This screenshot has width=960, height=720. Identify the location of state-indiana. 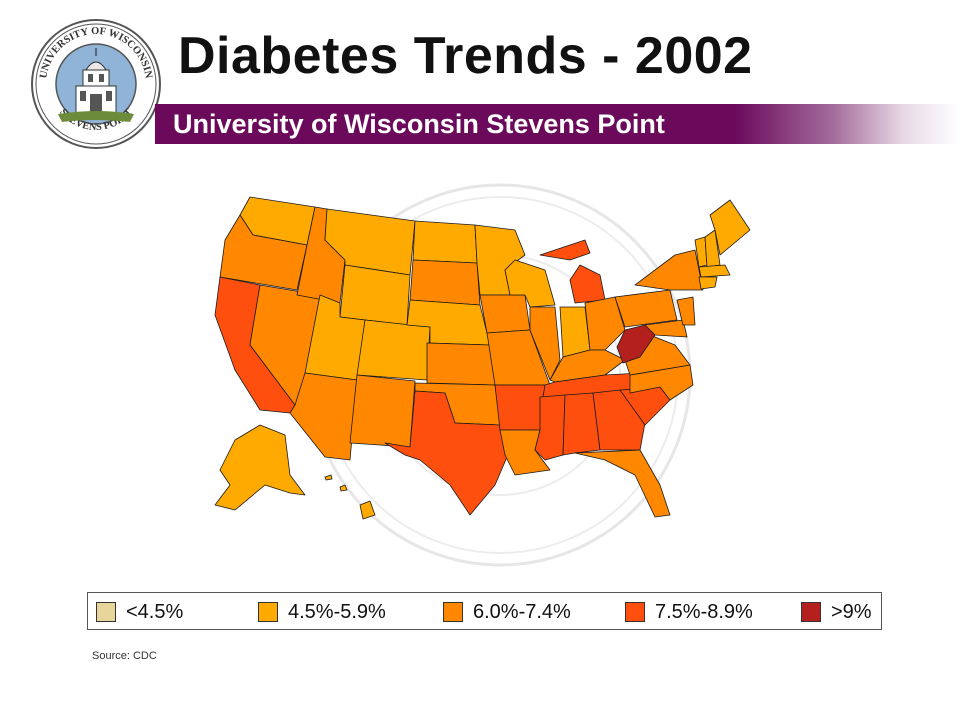
(575, 332).